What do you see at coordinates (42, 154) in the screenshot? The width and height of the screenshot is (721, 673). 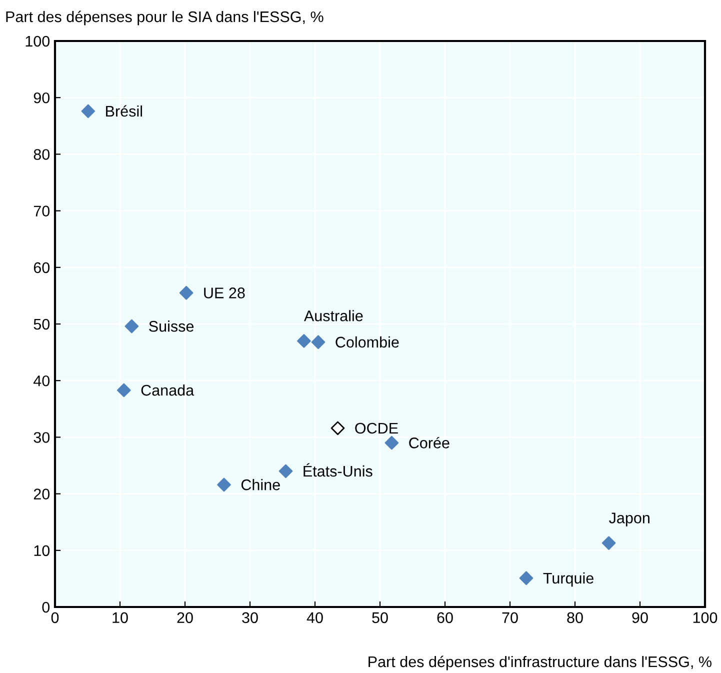 I see `y-tick-label: 80` at bounding box center [42, 154].